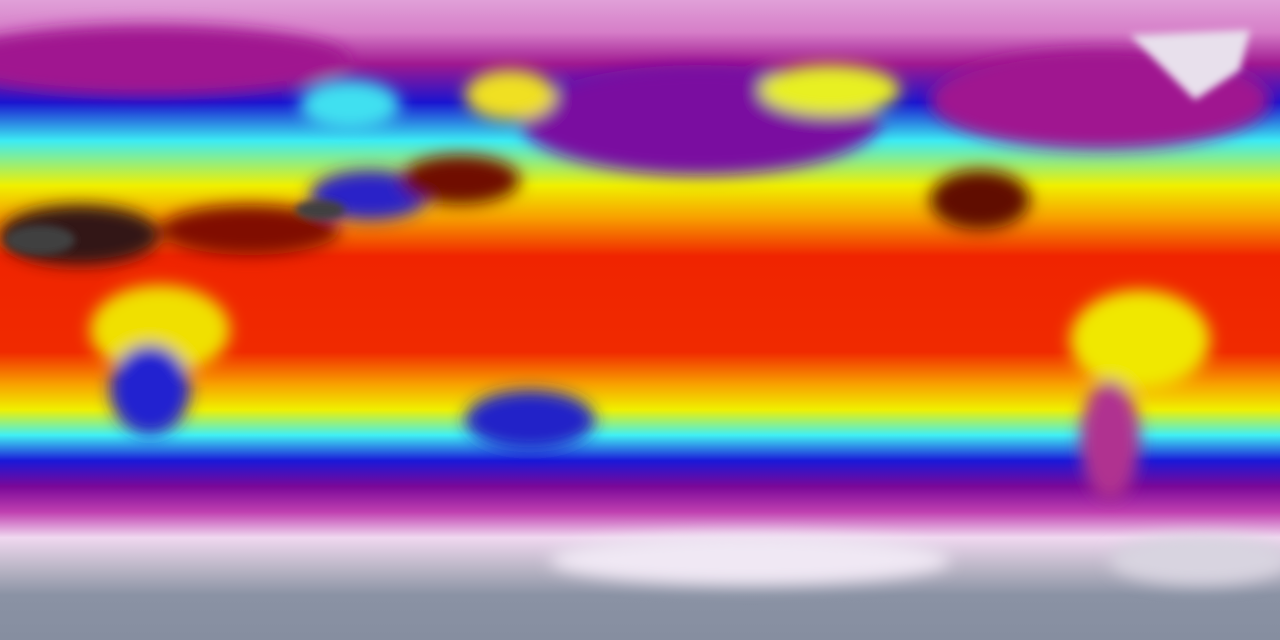  What do you see at coordinates (320, 210) in the screenshot?
I see `himalaya-region` at bounding box center [320, 210].